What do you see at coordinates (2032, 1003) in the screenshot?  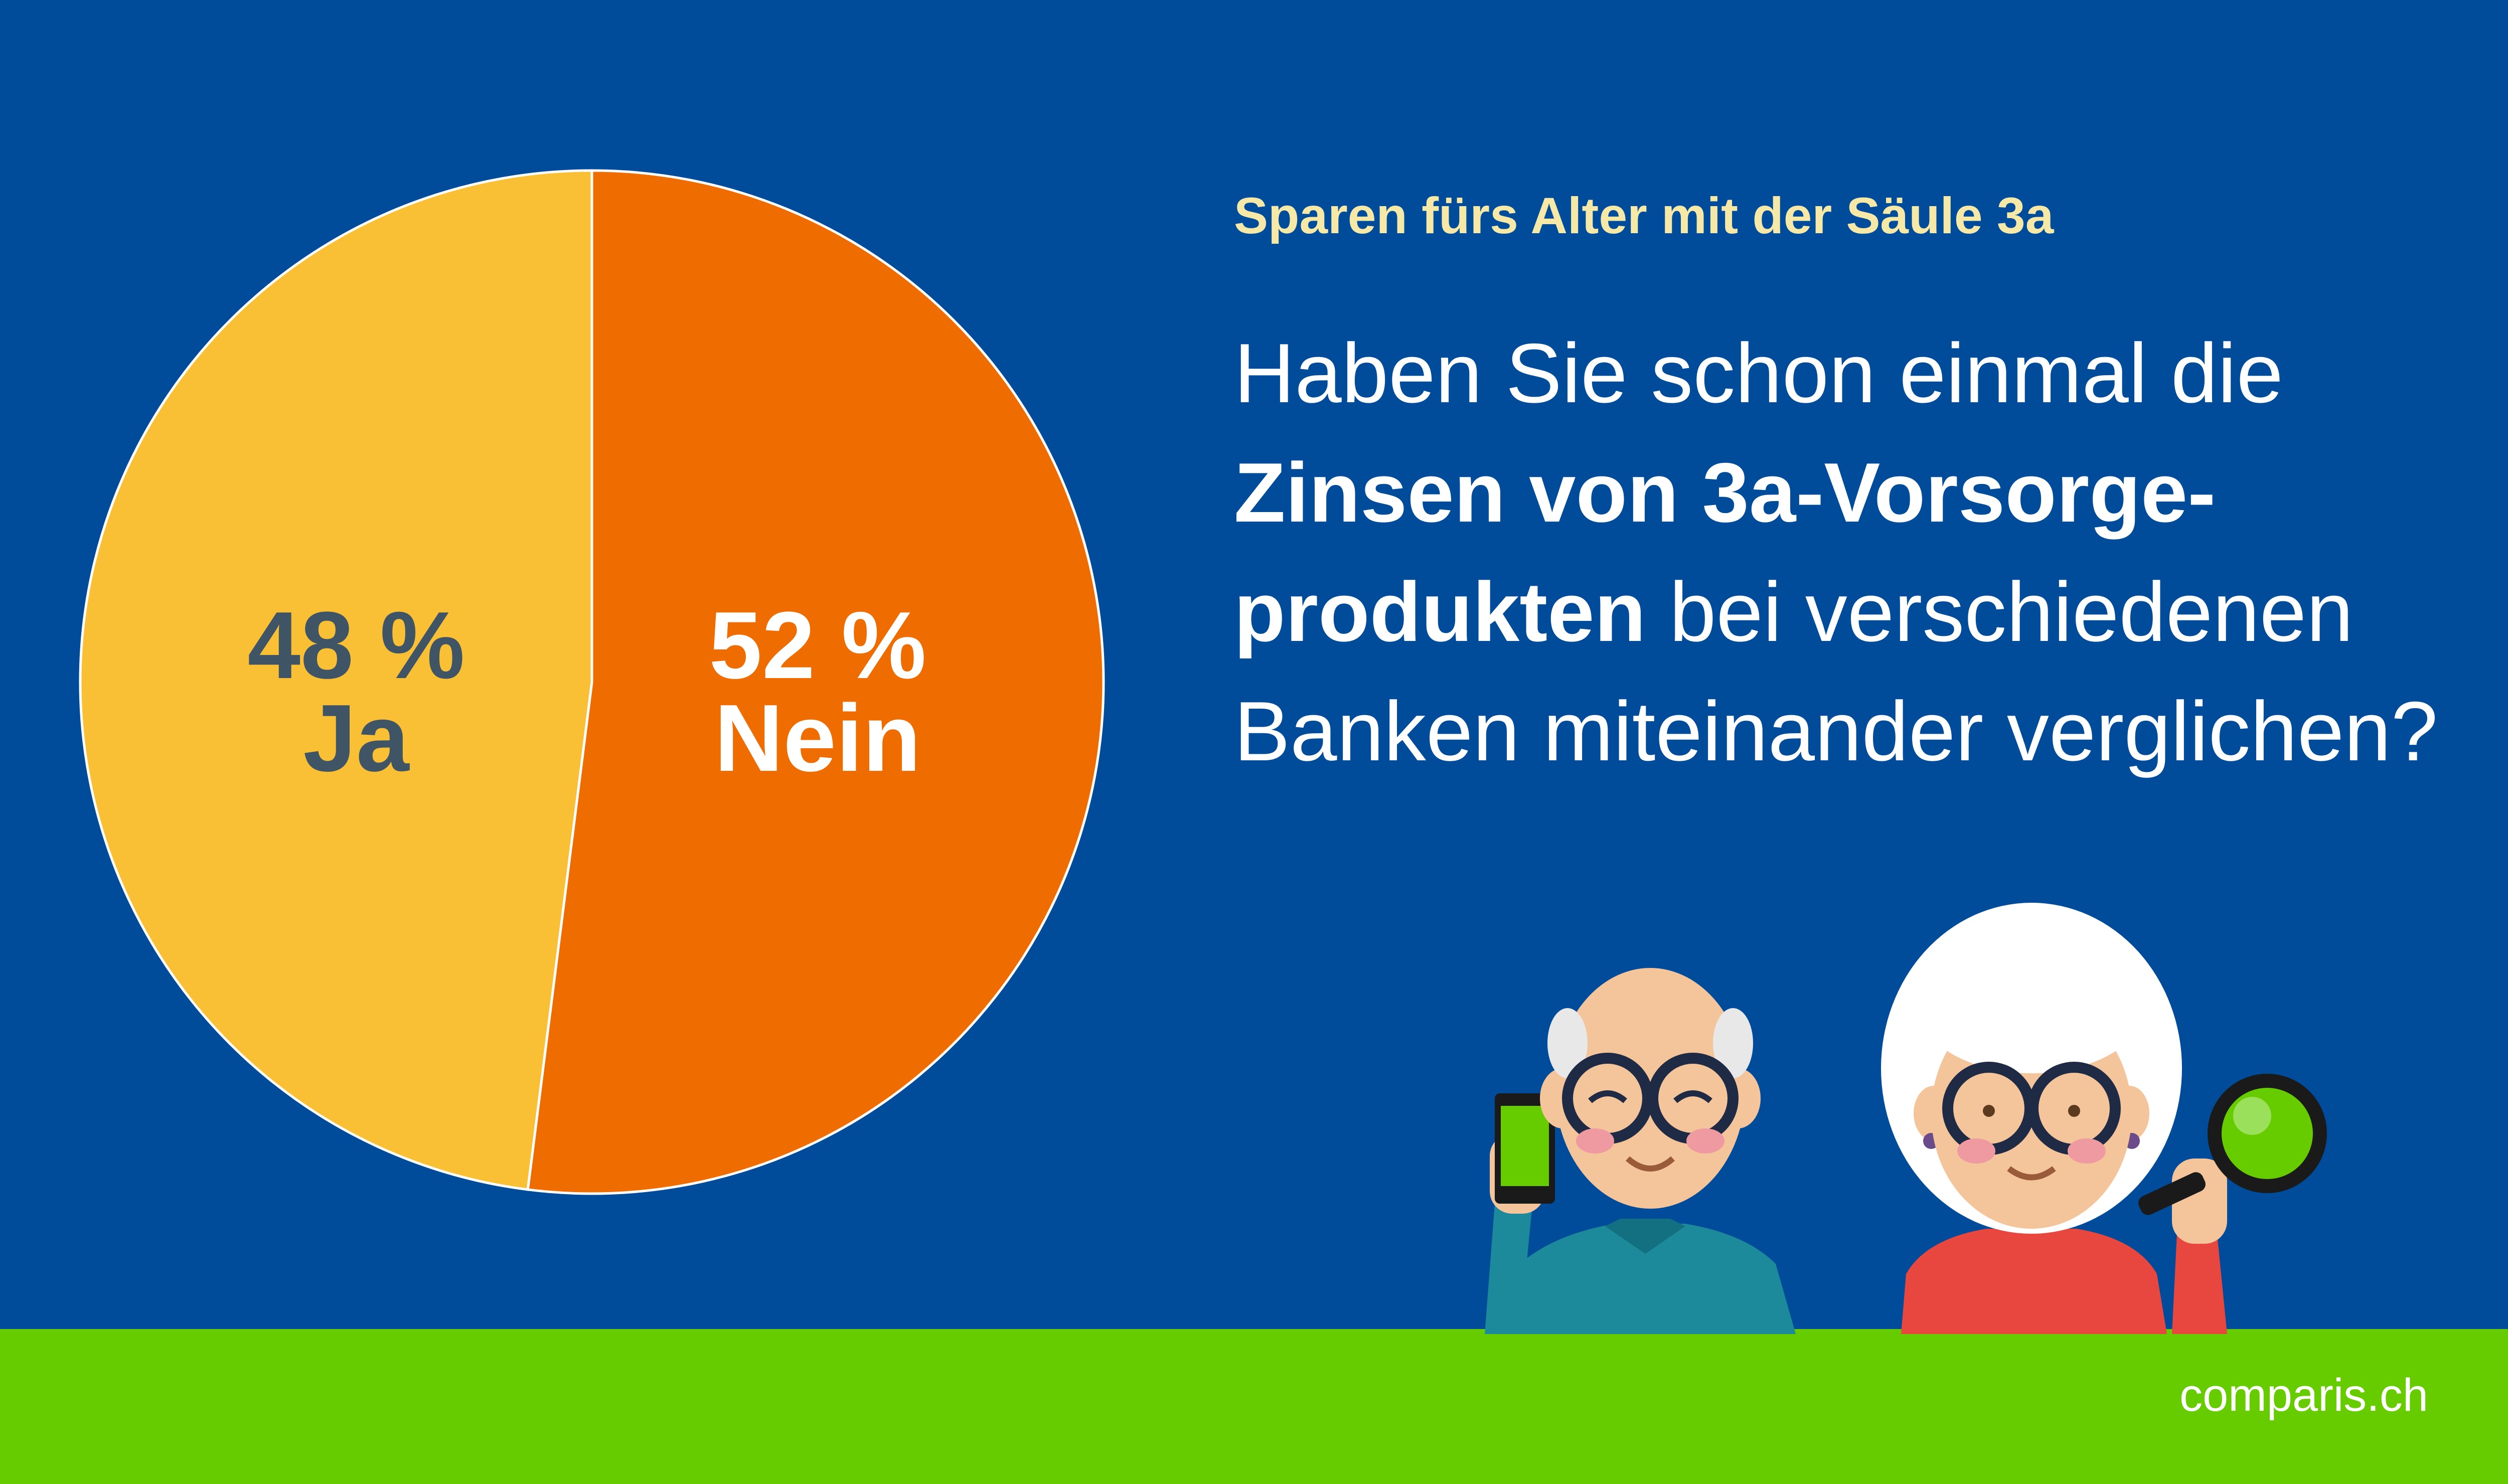 I see `woman-hair-top` at bounding box center [2032, 1003].